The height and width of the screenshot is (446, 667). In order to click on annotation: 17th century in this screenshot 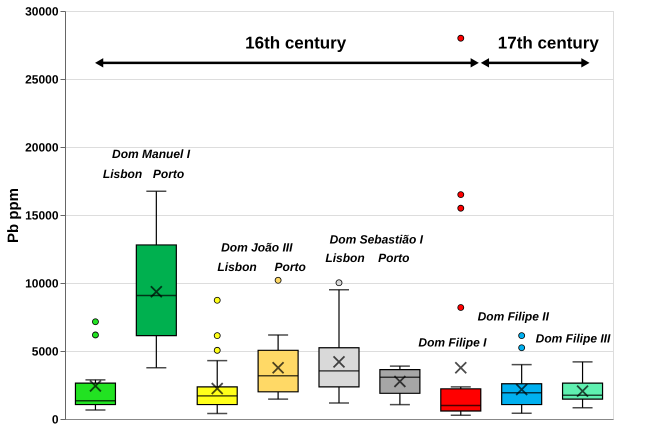, I will do `click(549, 43)`.